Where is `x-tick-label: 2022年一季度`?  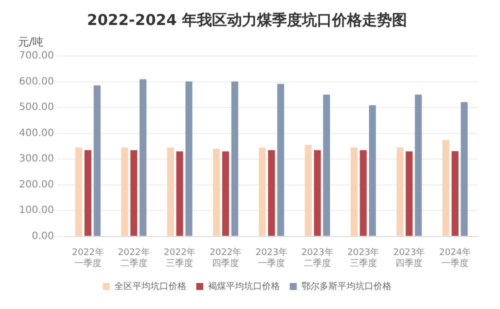 x-tick-label: 2022年一季度 is located at coordinates (88, 258).